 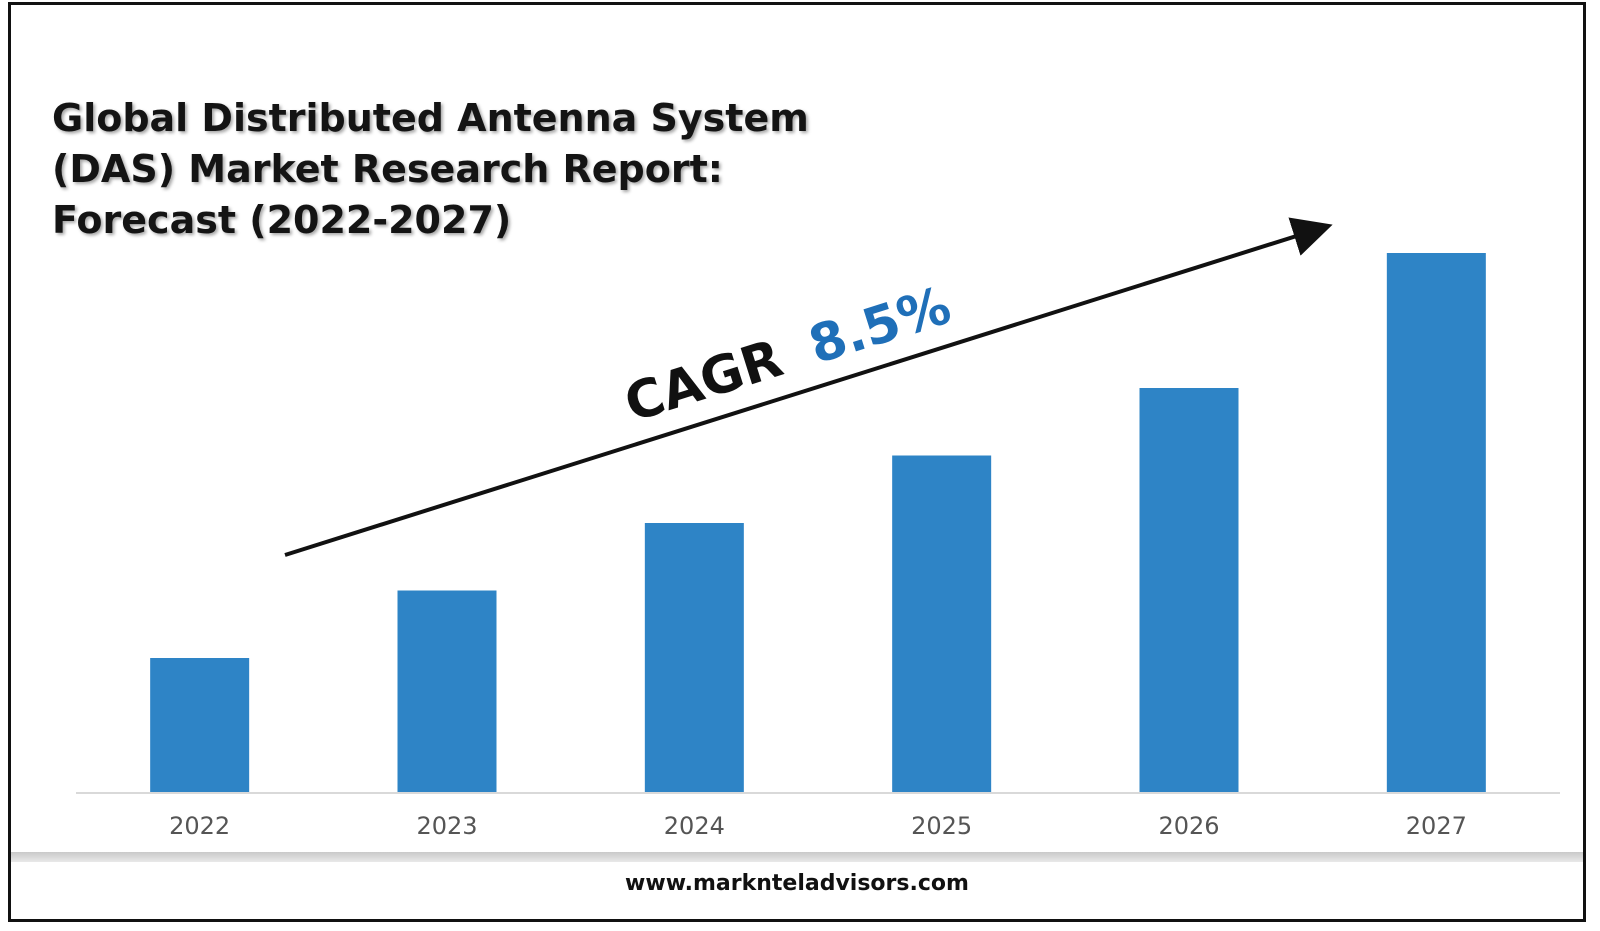 I want to click on x-tick-label-2027: 2027, so click(x=1436, y=826).